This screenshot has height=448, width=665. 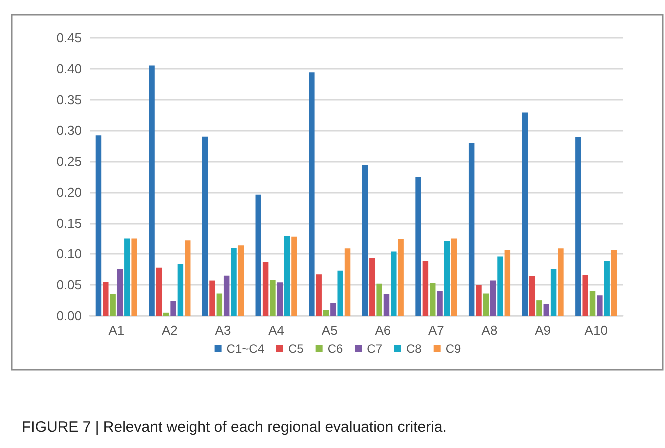 I want to click on legend-label: C9, so click(x=454, y=349).